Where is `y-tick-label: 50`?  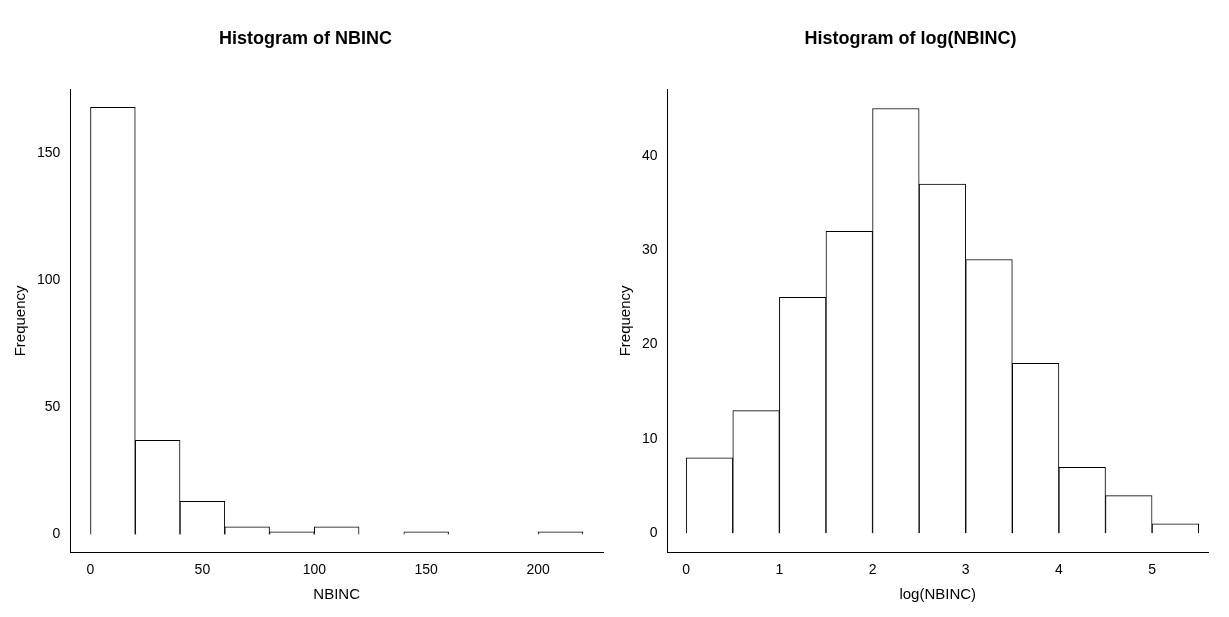 y-tick-label: 50 is located at coordinates (52, 406).